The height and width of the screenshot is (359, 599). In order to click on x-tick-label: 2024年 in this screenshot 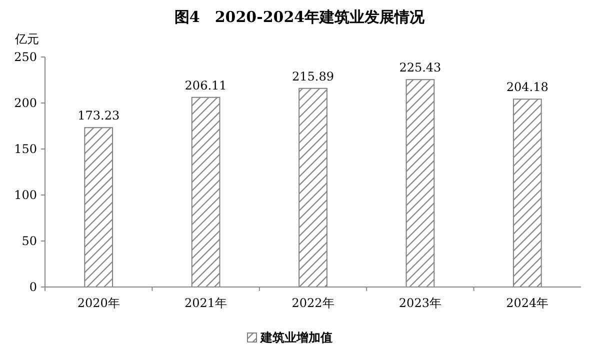, I will do `click(527, 303)`.